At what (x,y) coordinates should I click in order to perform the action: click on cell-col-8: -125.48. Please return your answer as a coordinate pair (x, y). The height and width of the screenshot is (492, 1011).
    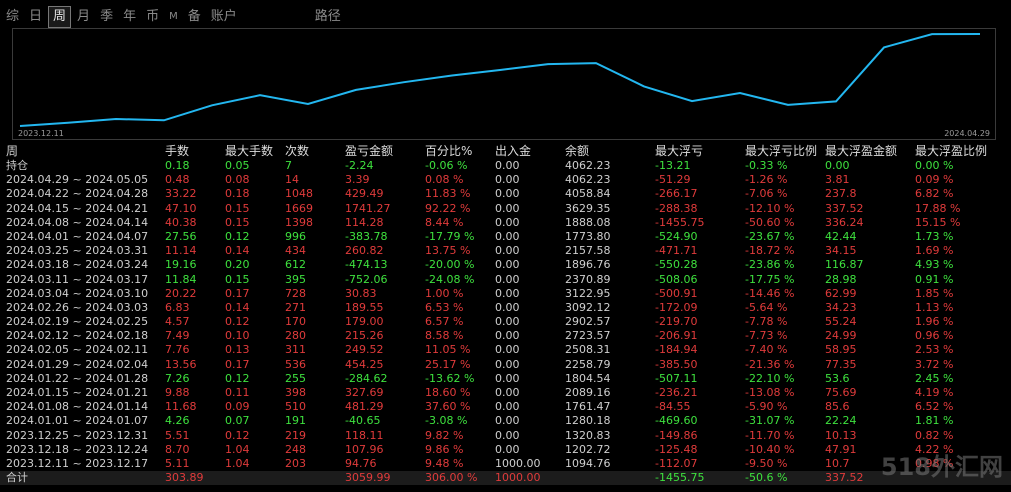
    Looking at the image, I should click on (676, 449).